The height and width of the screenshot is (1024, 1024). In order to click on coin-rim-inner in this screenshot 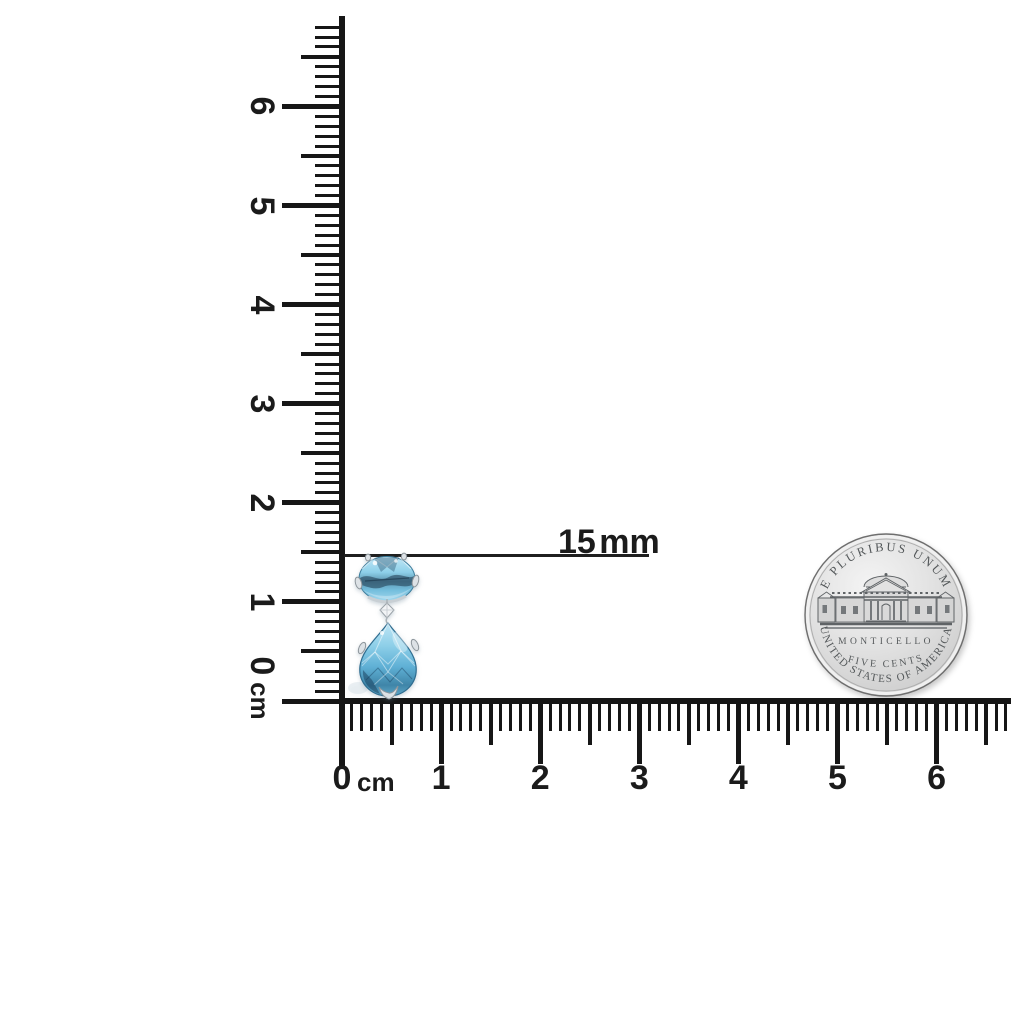, I will do `click(886, 615)`.